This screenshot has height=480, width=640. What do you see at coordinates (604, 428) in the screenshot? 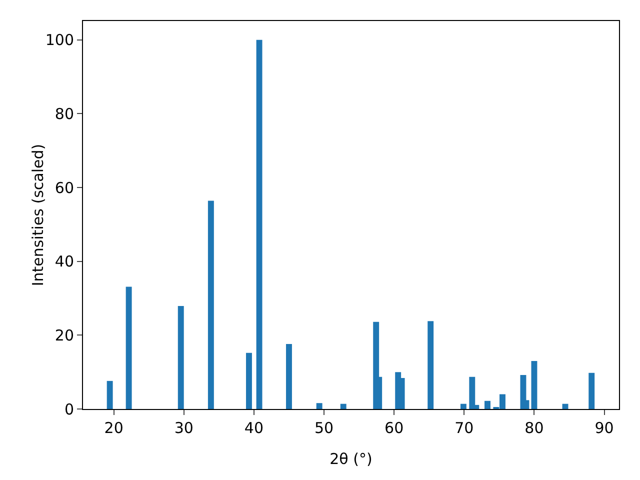
I see `x-tick-label: 90` at bounding box center [604, 428].